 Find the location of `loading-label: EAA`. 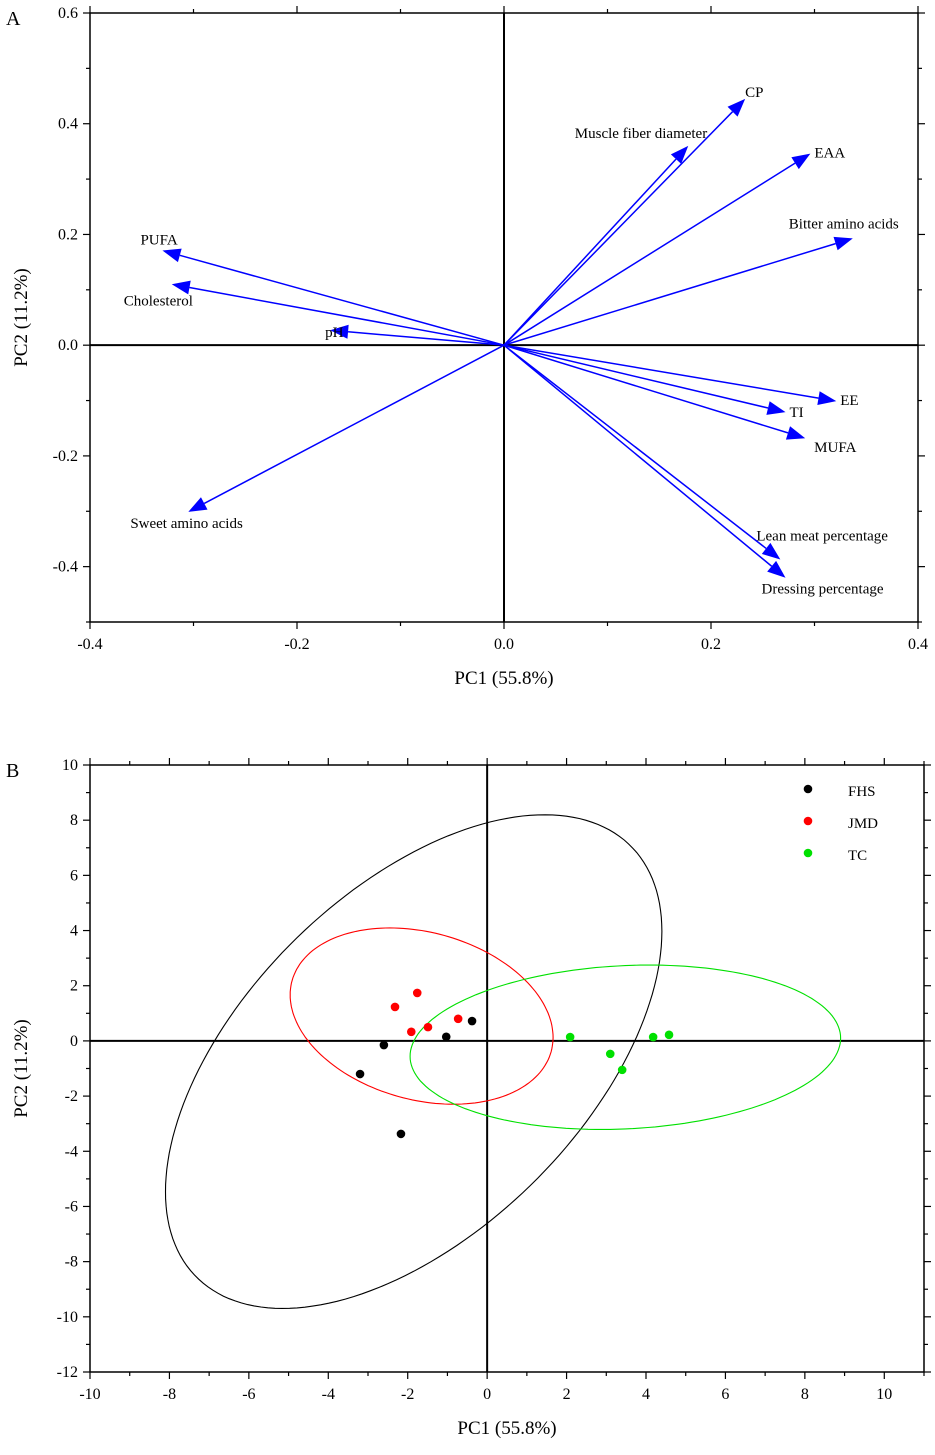

loading-label: EAA is located at coordinates (829, 154).